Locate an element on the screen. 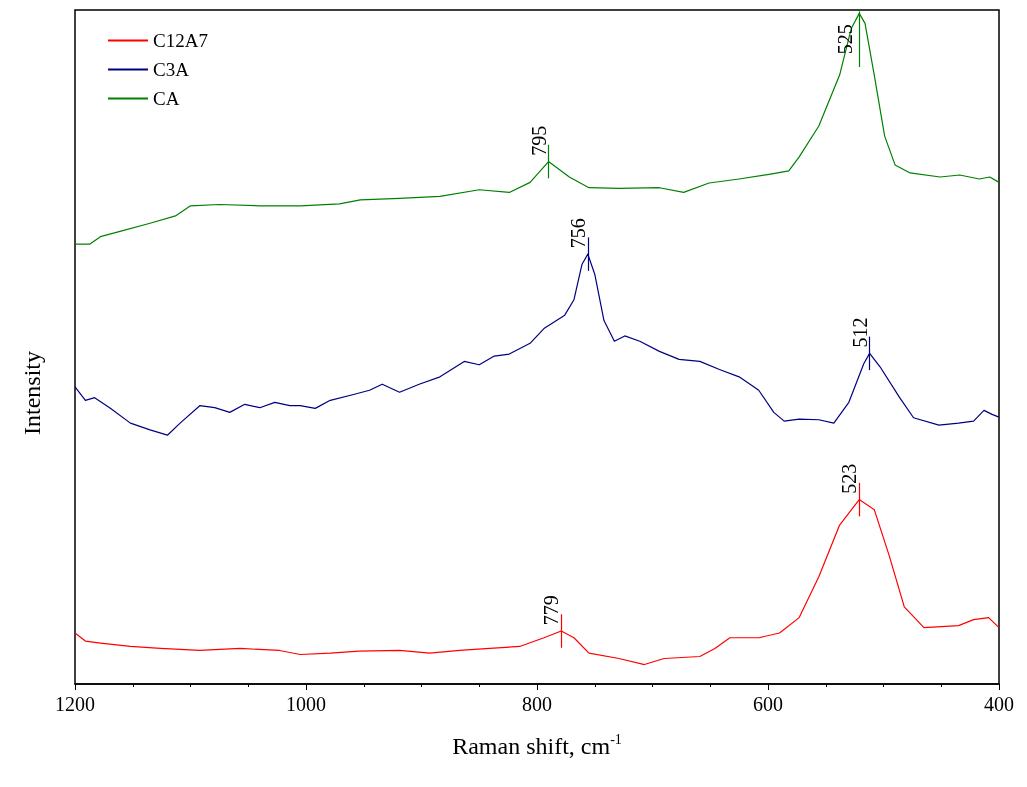 This screenshot has width=1027, height=787. x-tick-label: 400 is located at coordinates (999, 704).